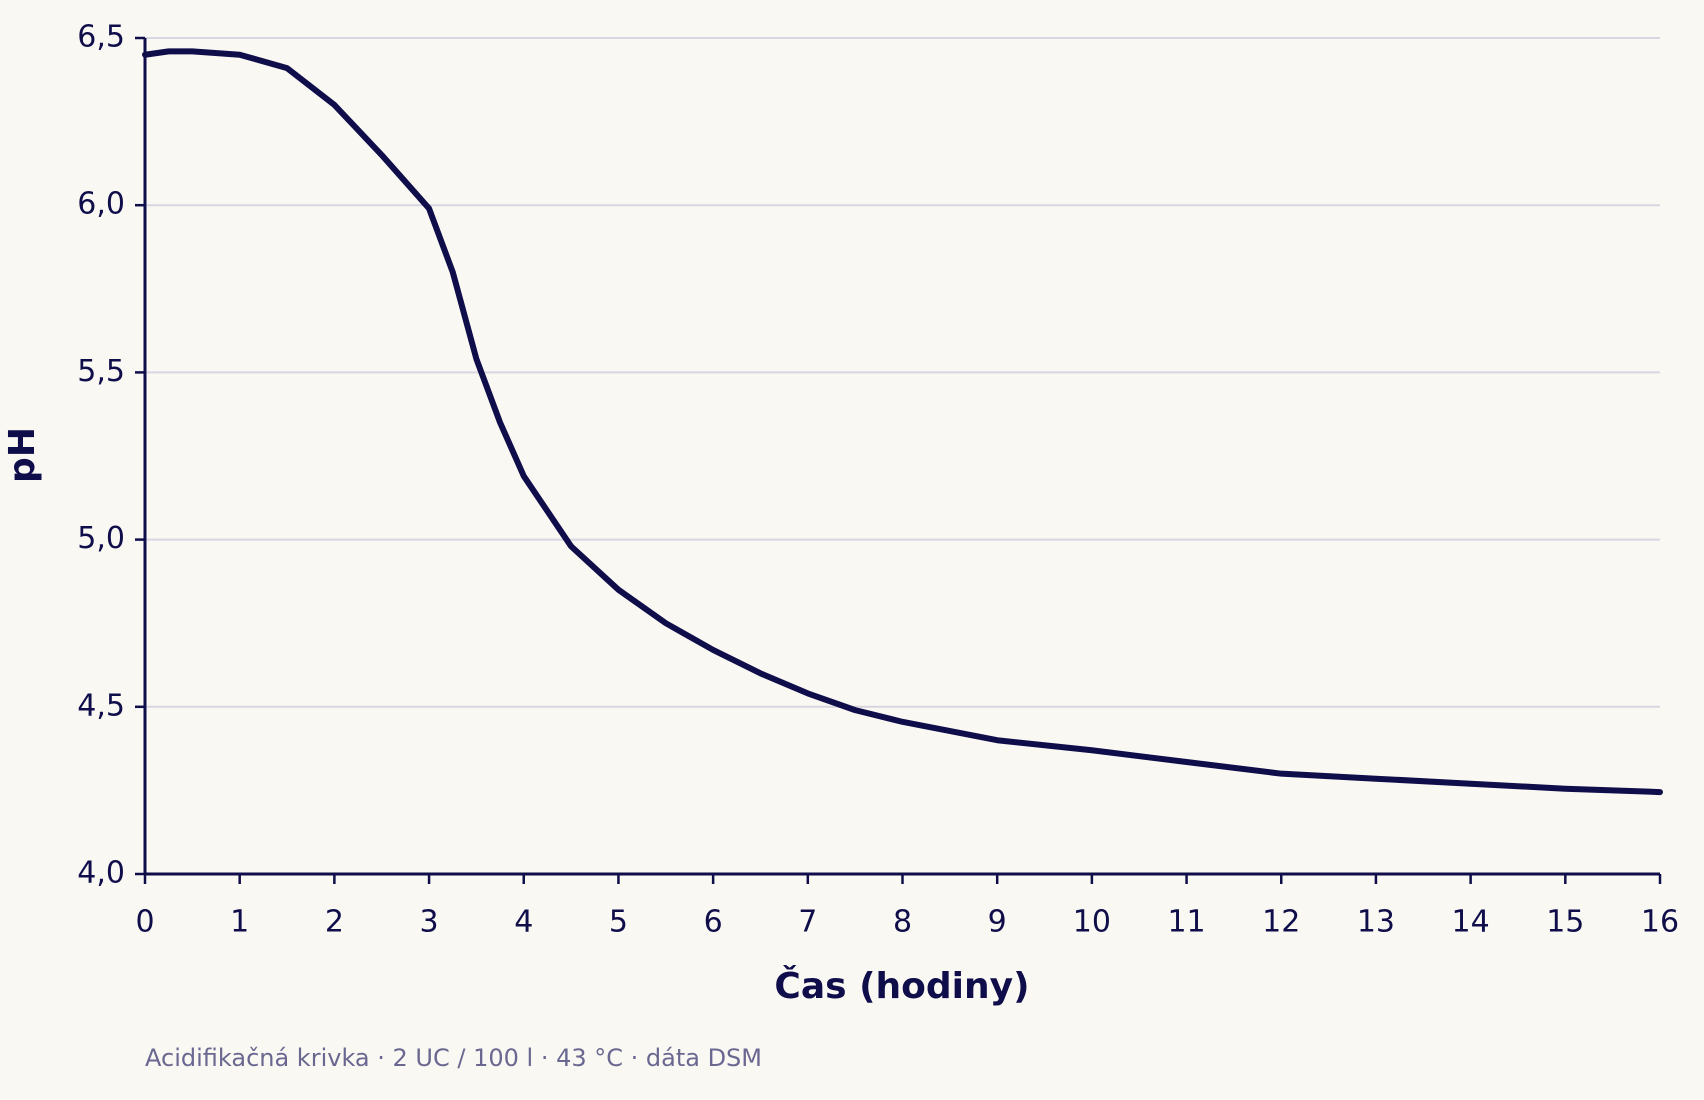 This screenshot has height=1100, width=1704. I want to click on x-tick-label: 0, so click(144, 922).